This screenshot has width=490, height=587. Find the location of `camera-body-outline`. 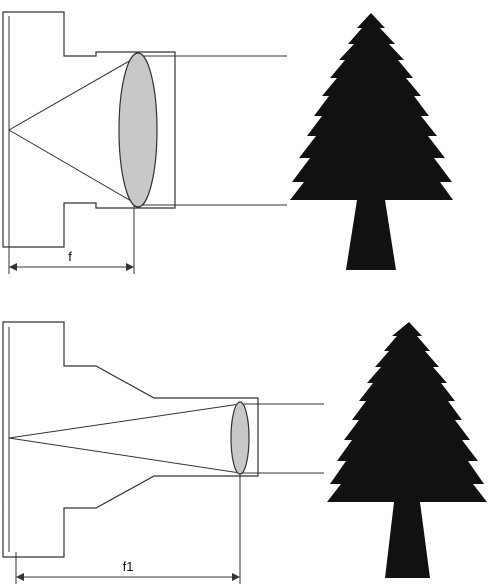

camera-body-outline is located at coordinates (89, 129).